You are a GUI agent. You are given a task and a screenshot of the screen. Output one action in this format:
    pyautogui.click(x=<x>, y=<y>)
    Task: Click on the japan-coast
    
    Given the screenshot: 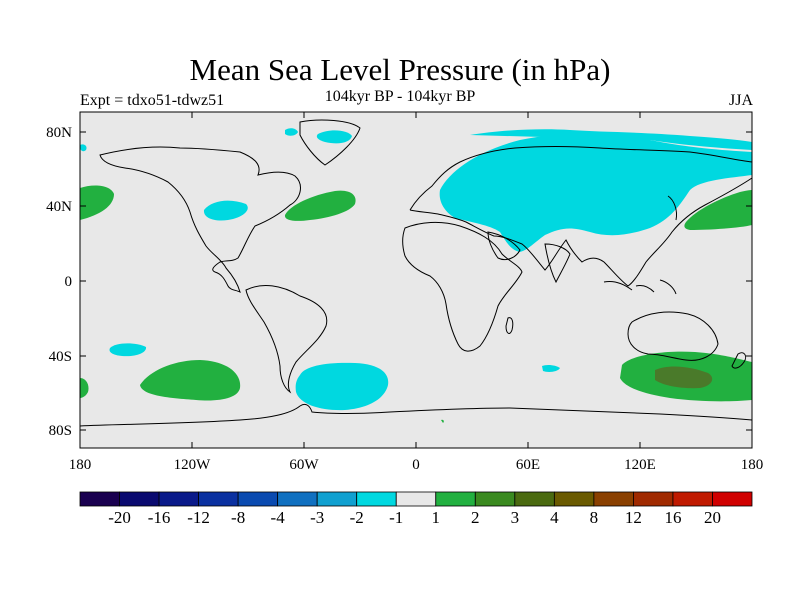 What is the action you would take?
    pyautogui.click(x=672, y=208)
    